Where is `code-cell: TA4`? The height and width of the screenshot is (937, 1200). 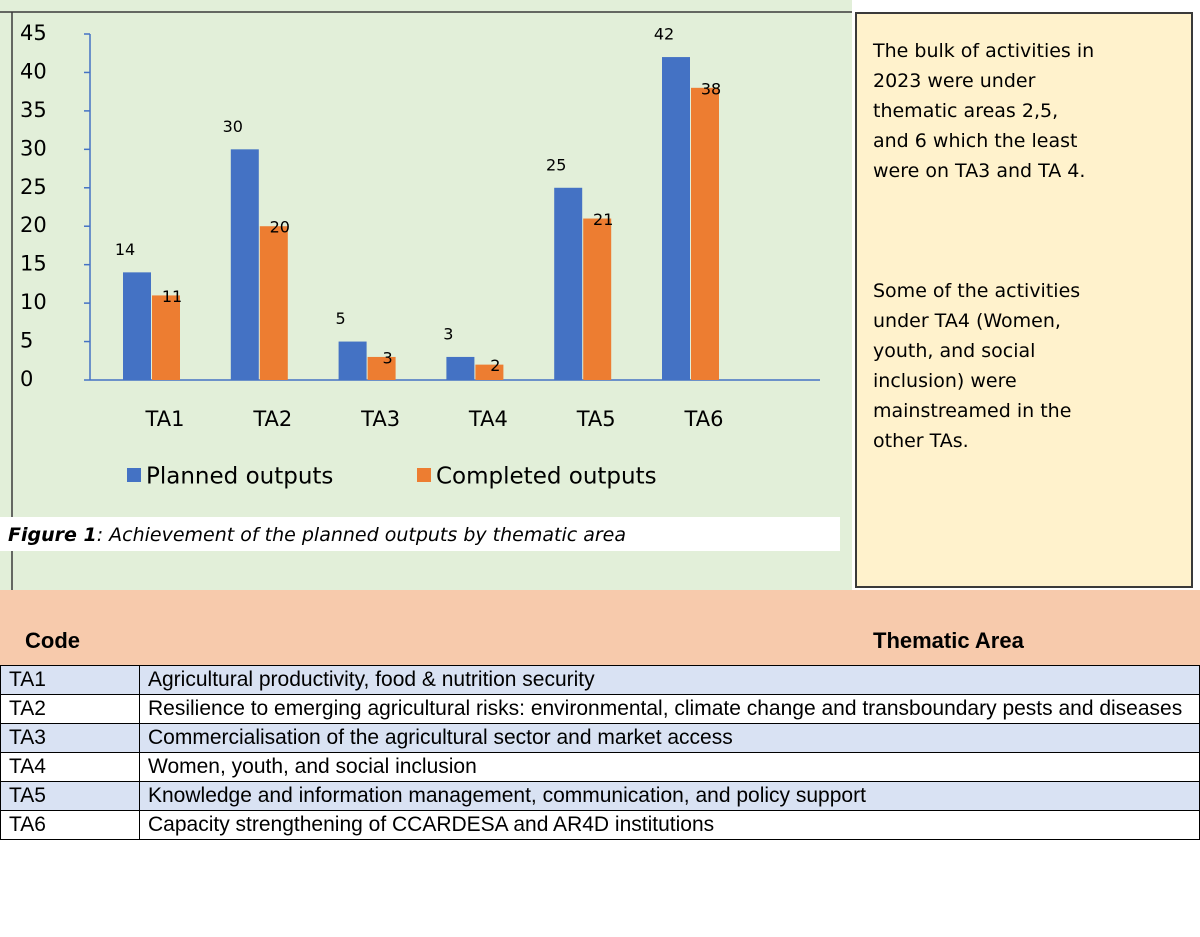
code-cell: TA4 is located at coordinates (70, 767).